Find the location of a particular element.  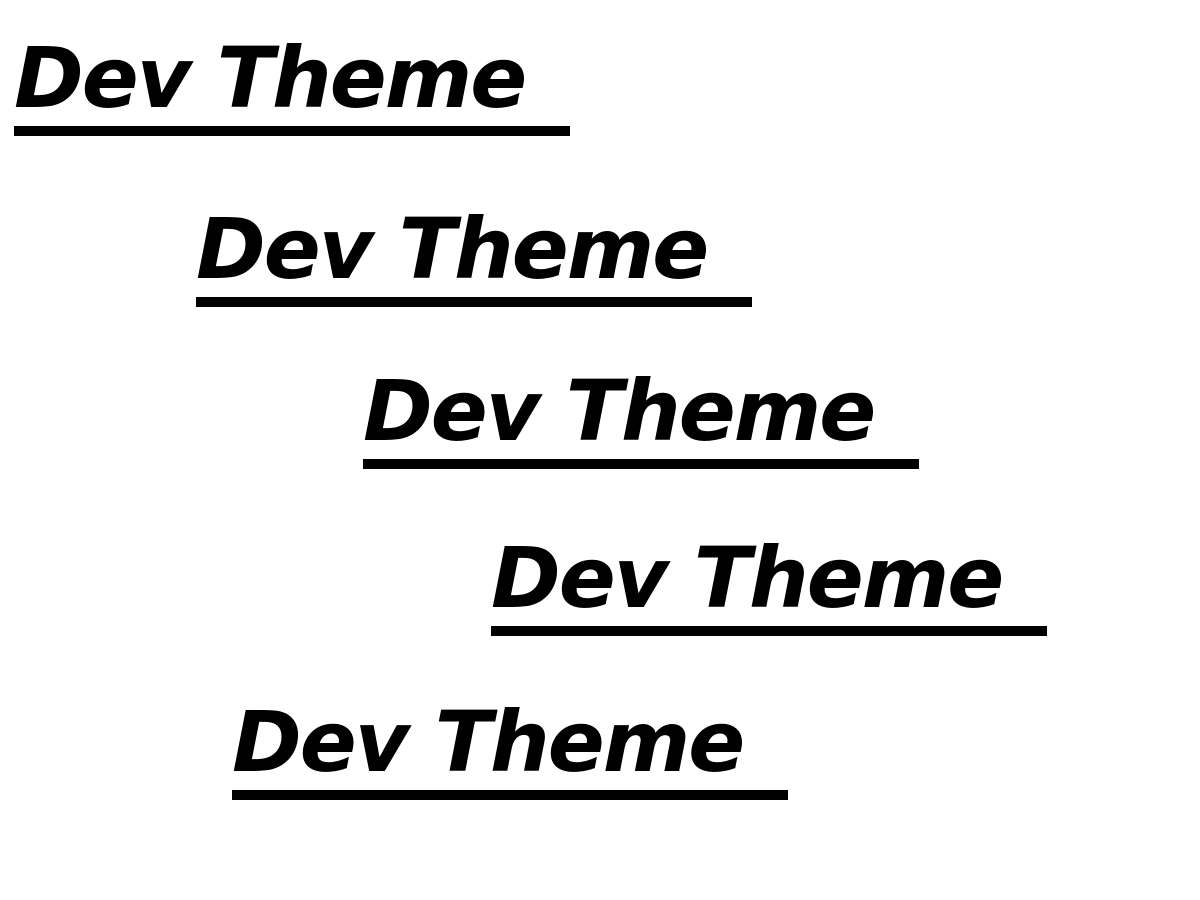

dev-theme-label-4: Dev Theme is located at coordinates (769, 584).